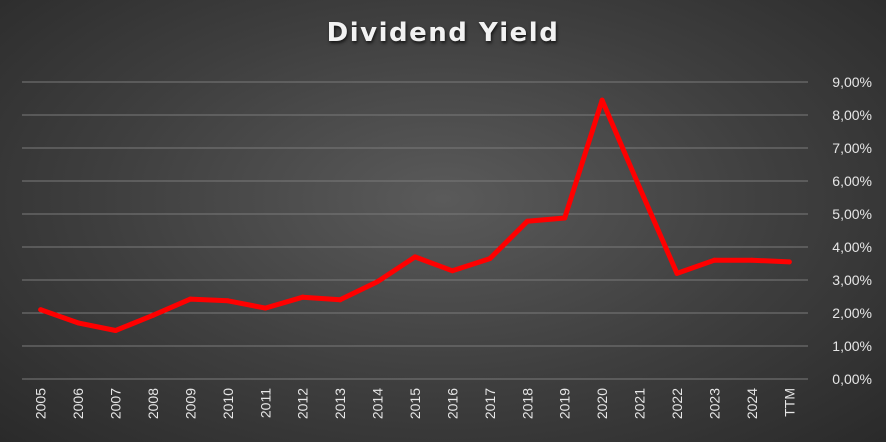  What do you see at coordinates (852, 346) in the screenshot?
I see `y-tick-label: 1,00%` at bounding box center [852, 346].